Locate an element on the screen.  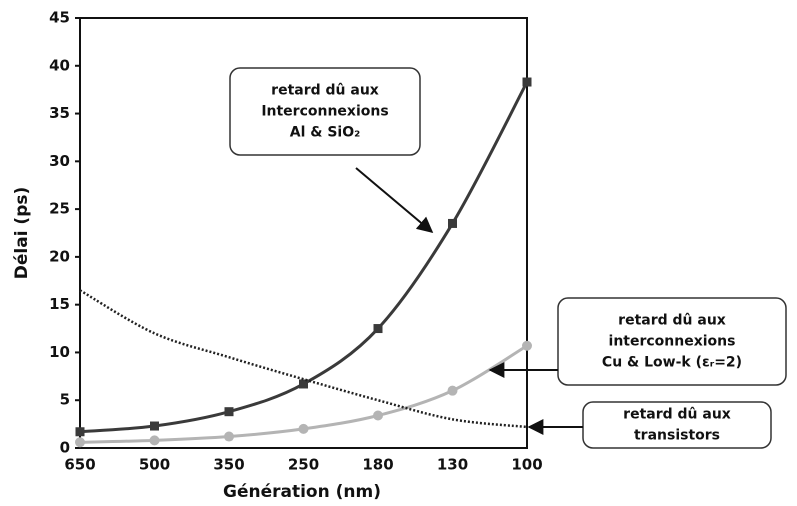
annotation-text: Cu & Low-k (εᵣ=2) is located at coordinates (672, 363).